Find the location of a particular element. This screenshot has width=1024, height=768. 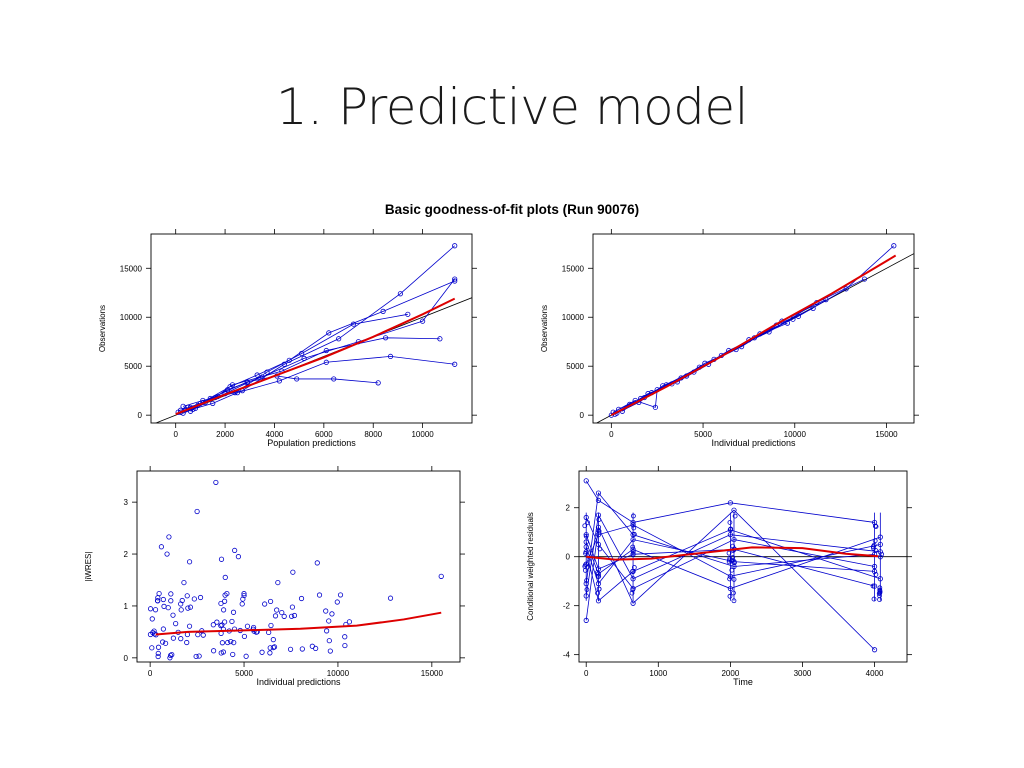

y-tick-label: -2 is located at coordinates (567, 606).